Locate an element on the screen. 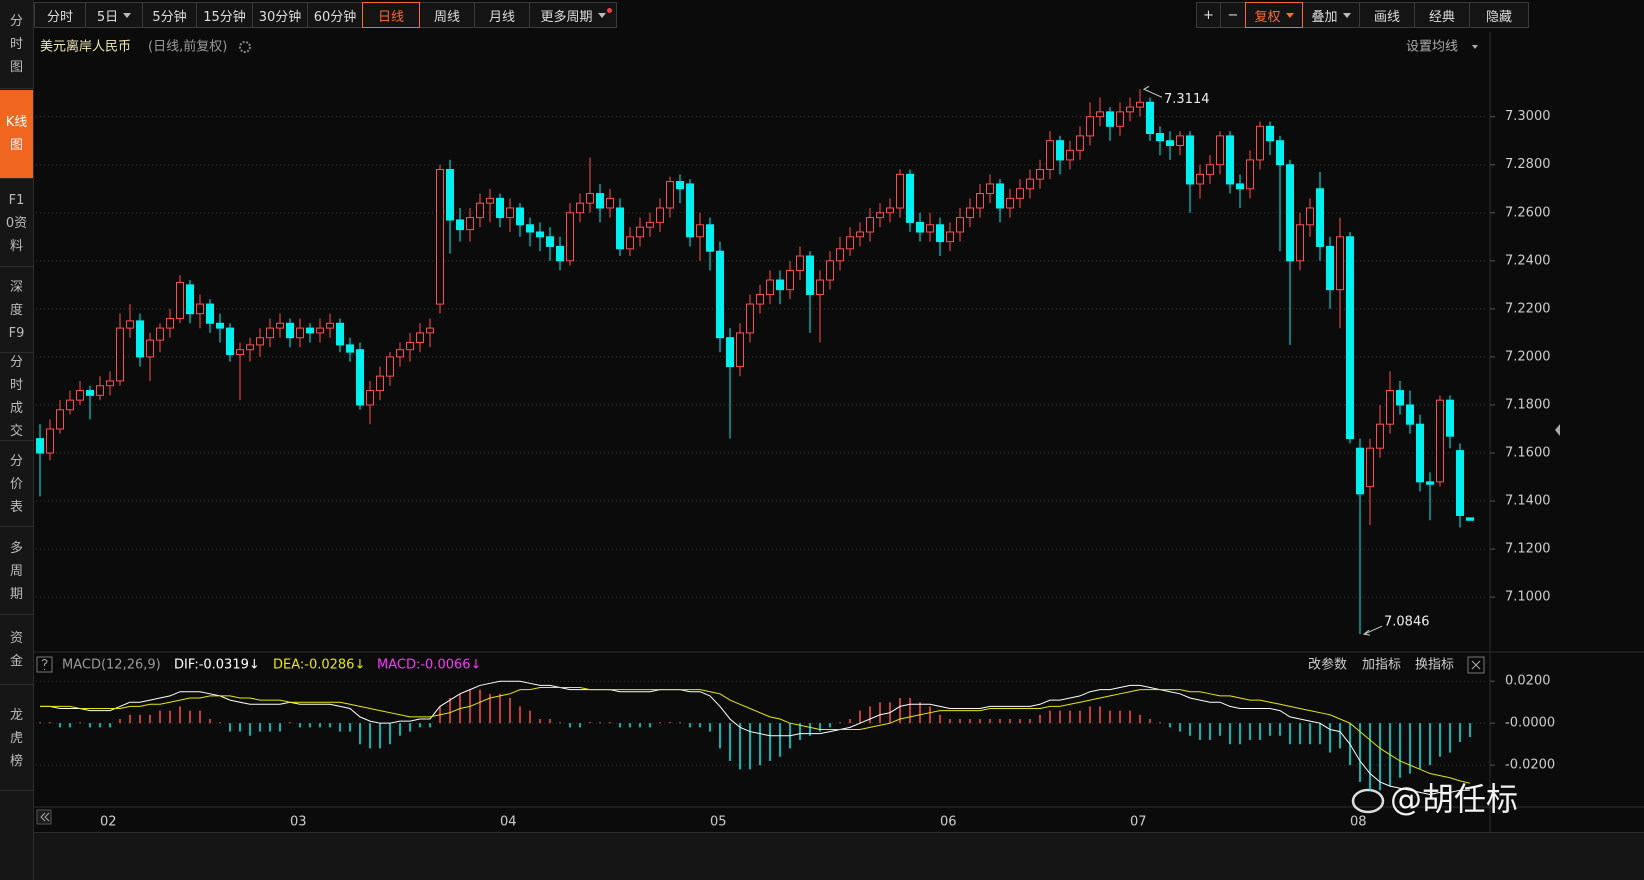 Image resolution: width=1644 pixels, height=880 pixels. macd-line is located at coordinates (755, 735).